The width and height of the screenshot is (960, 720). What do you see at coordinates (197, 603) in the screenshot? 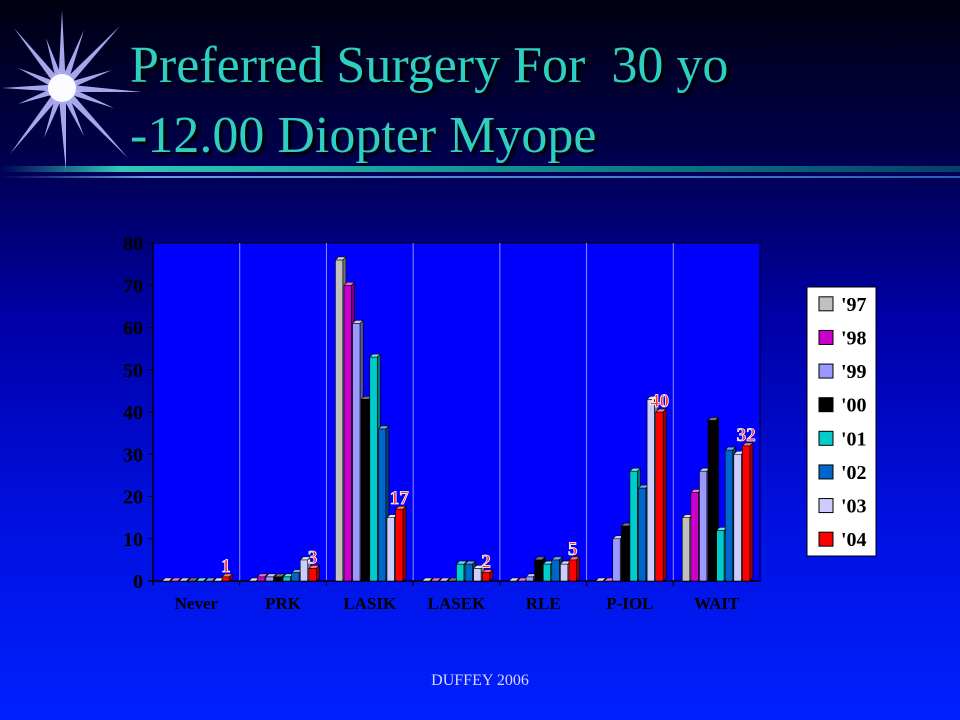
I see `x-tick-label: Never` at bounding box center [197, 603].